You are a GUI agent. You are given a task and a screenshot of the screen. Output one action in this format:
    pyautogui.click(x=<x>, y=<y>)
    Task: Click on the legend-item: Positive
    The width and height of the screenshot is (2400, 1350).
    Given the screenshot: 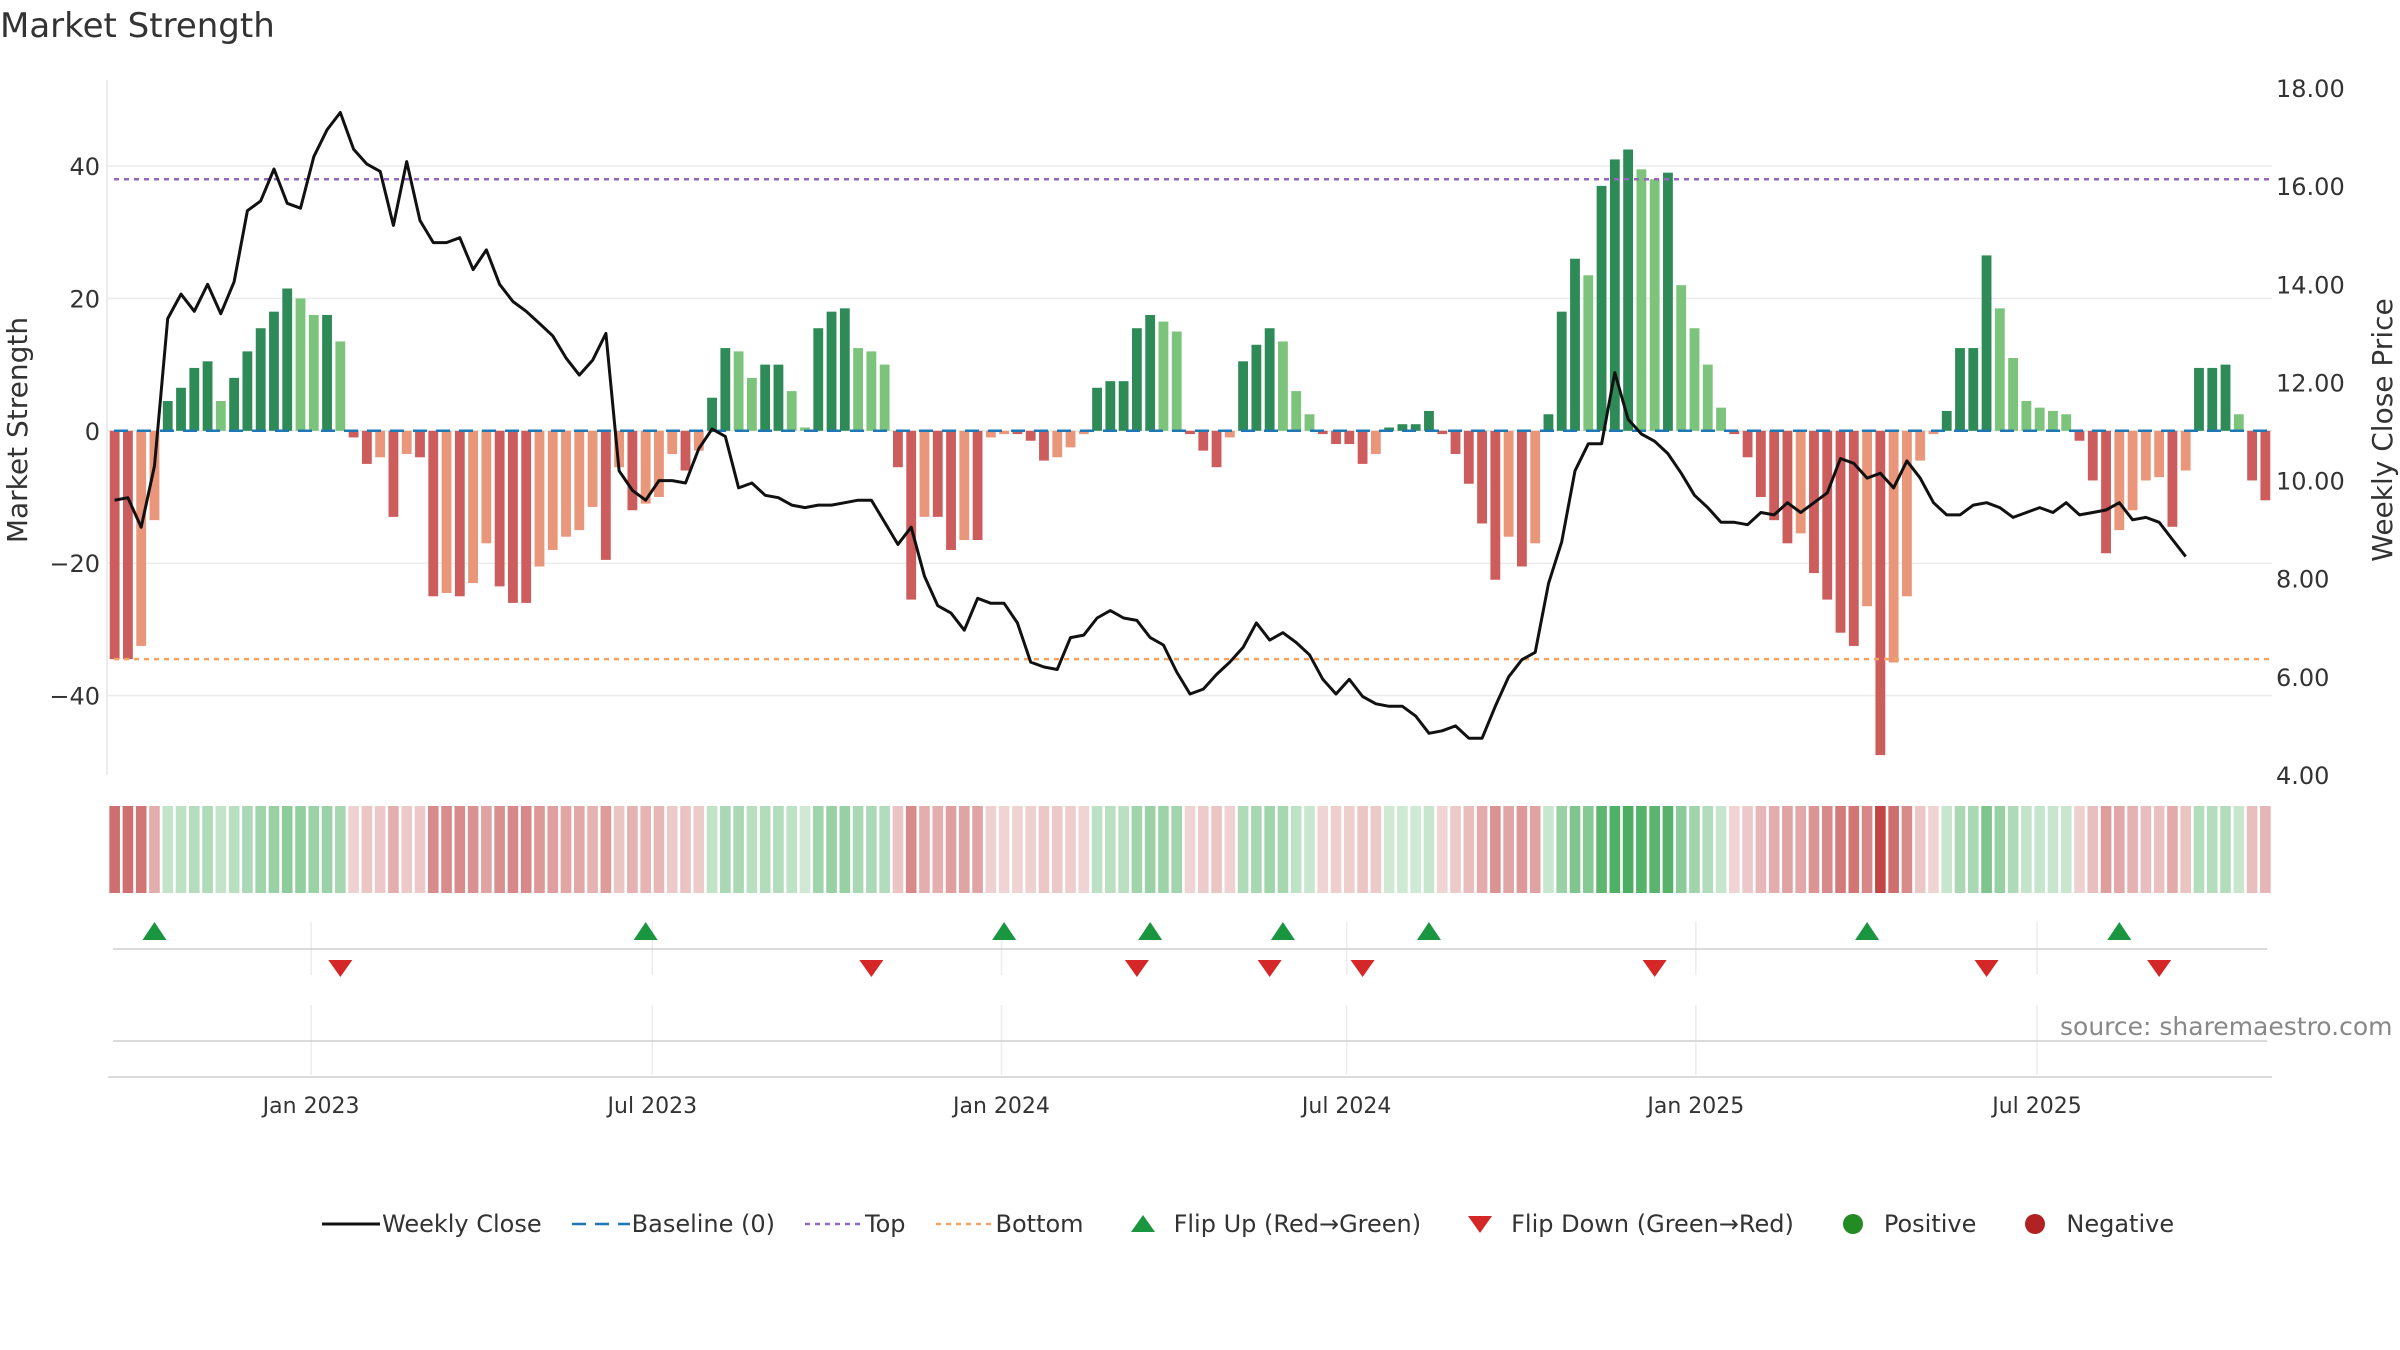 What is the action you would take?
    pyautogui.click(x=1899, y=1224)
    